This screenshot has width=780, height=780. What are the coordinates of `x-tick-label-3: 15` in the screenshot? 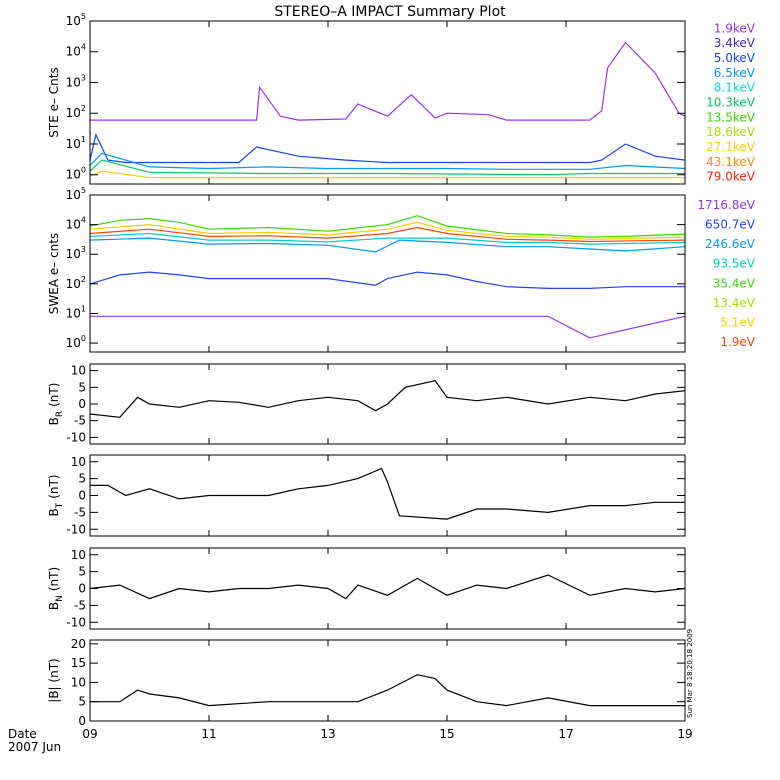 It's located at (446, 734).